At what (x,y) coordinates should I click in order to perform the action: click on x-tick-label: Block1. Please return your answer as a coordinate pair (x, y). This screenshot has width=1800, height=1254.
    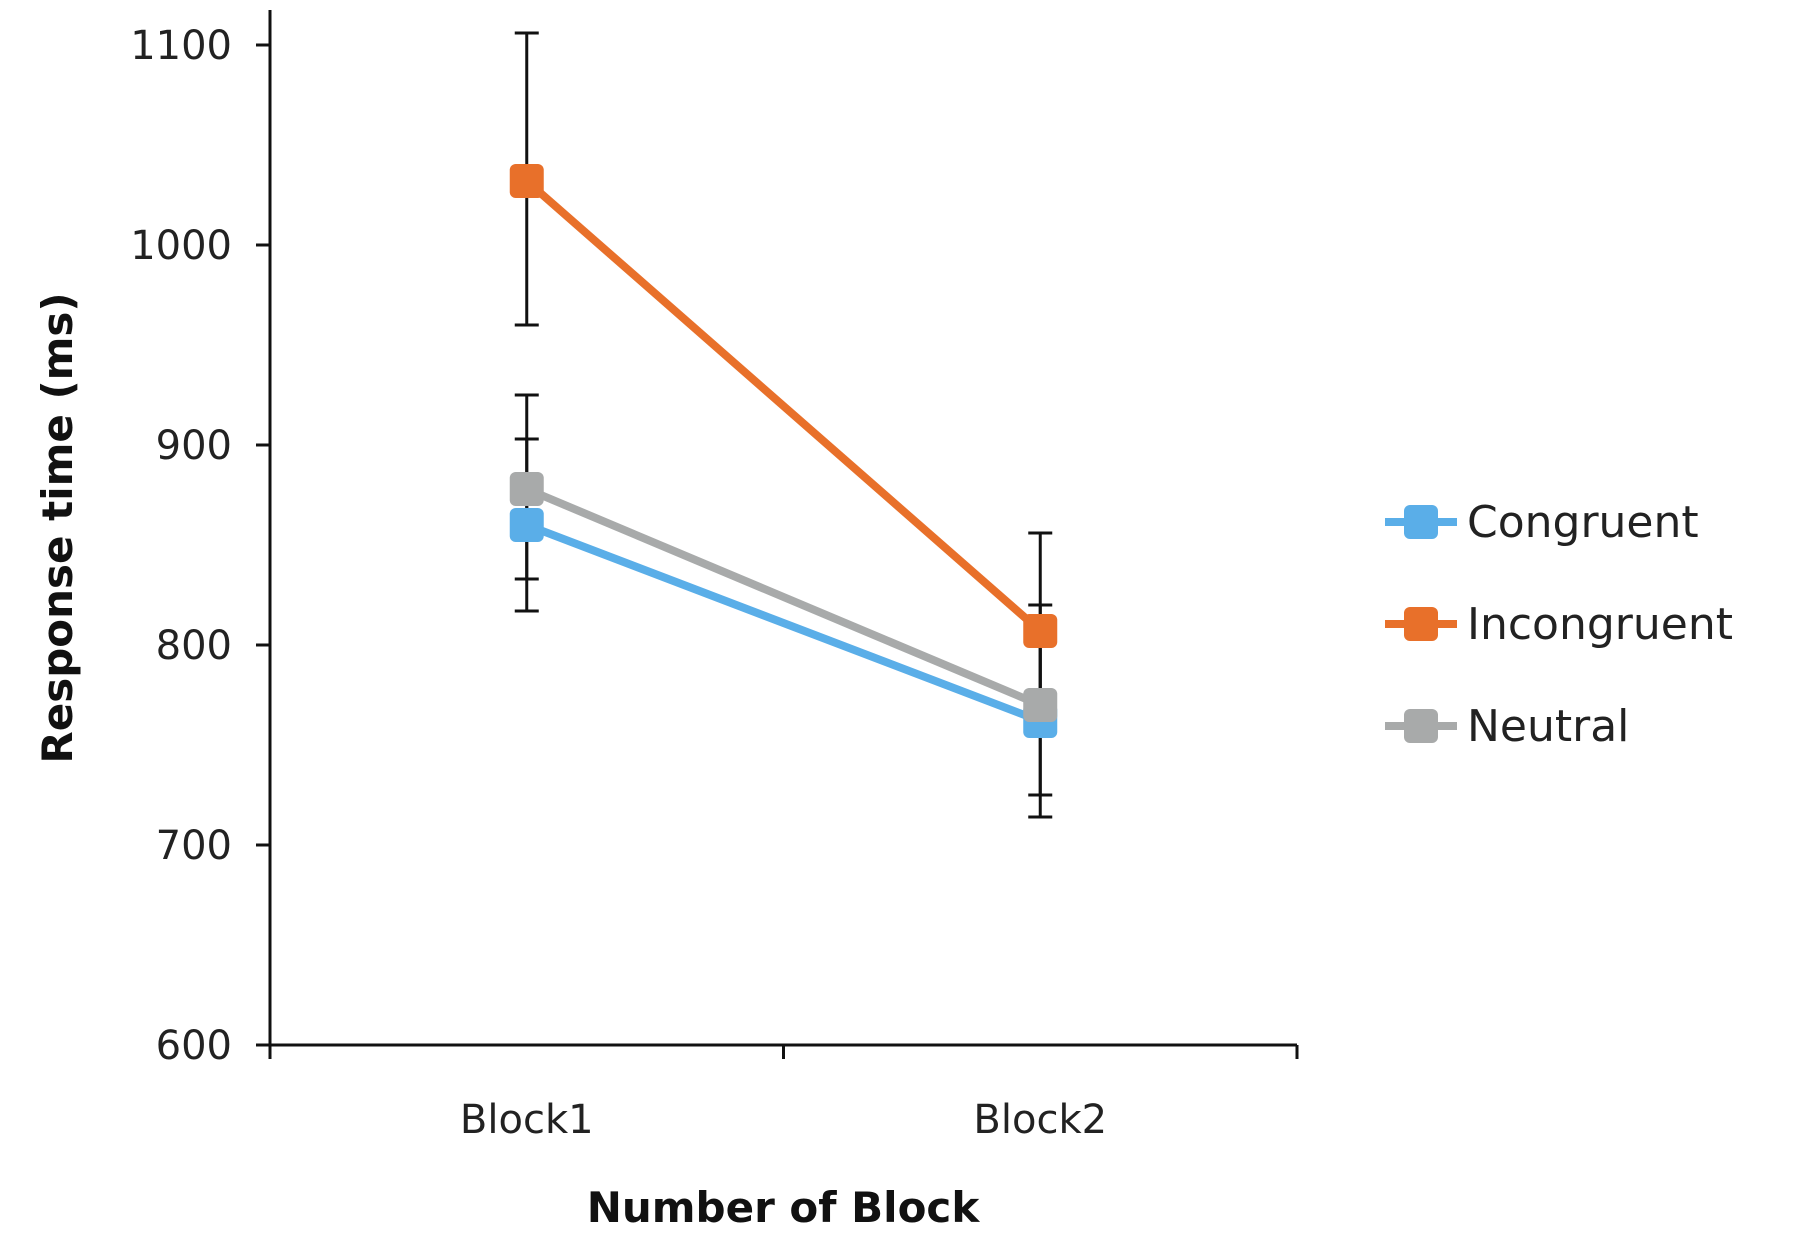
    Looking at the image, I should click on (527, 1120).